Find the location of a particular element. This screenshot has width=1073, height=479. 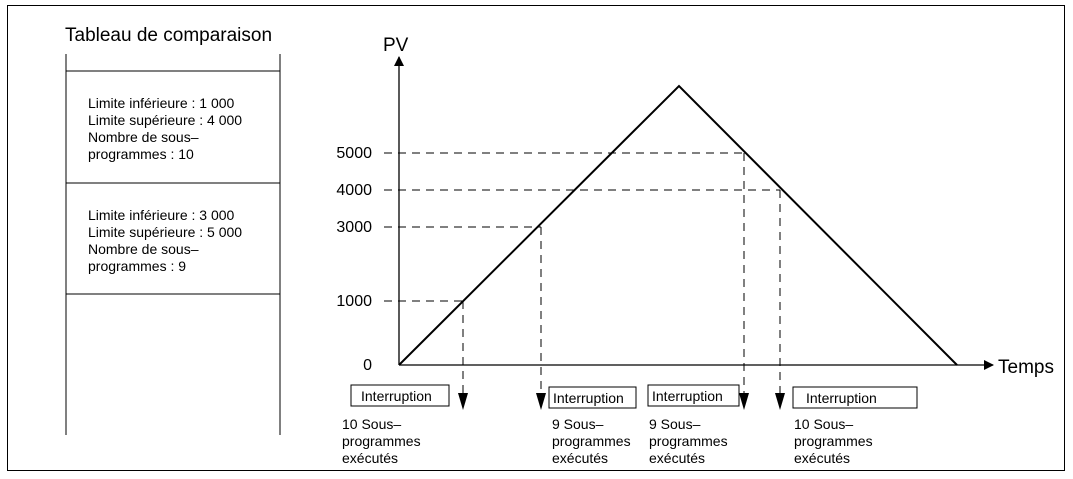

y-tick-label: 1000 is located at coordinates (354, 301).